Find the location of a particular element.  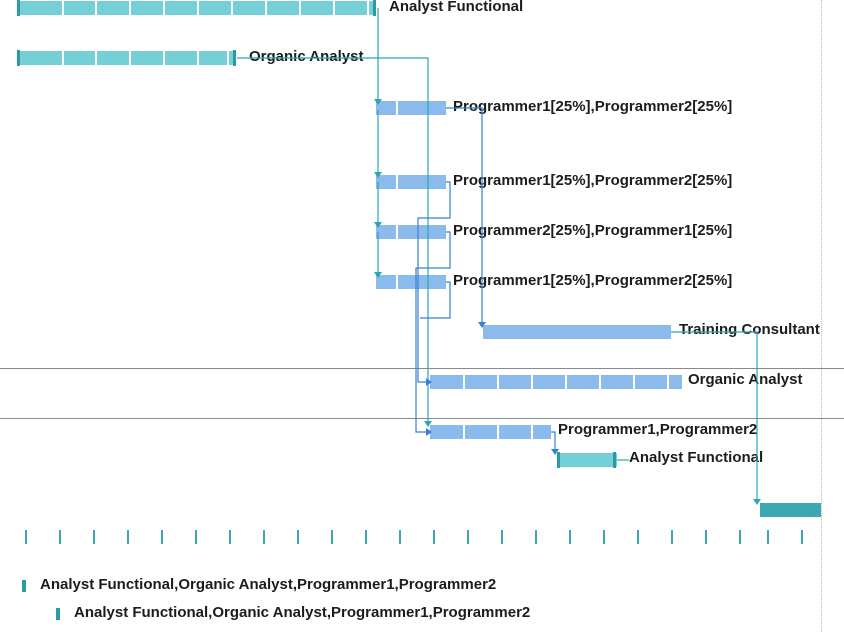

today-marker is located at coordinates (821, 316).